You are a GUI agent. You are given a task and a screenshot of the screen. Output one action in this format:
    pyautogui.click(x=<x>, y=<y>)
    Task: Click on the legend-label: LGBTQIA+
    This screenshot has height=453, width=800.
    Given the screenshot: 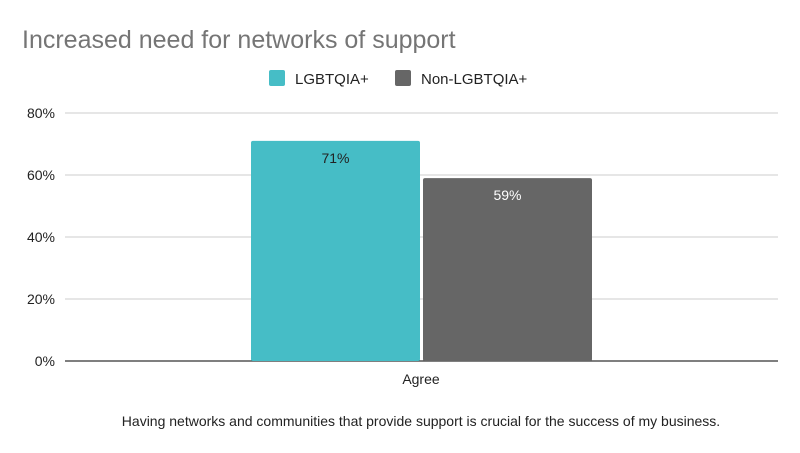 What is the action you would take?
    pyautogui.click(x=332, y=79)
    